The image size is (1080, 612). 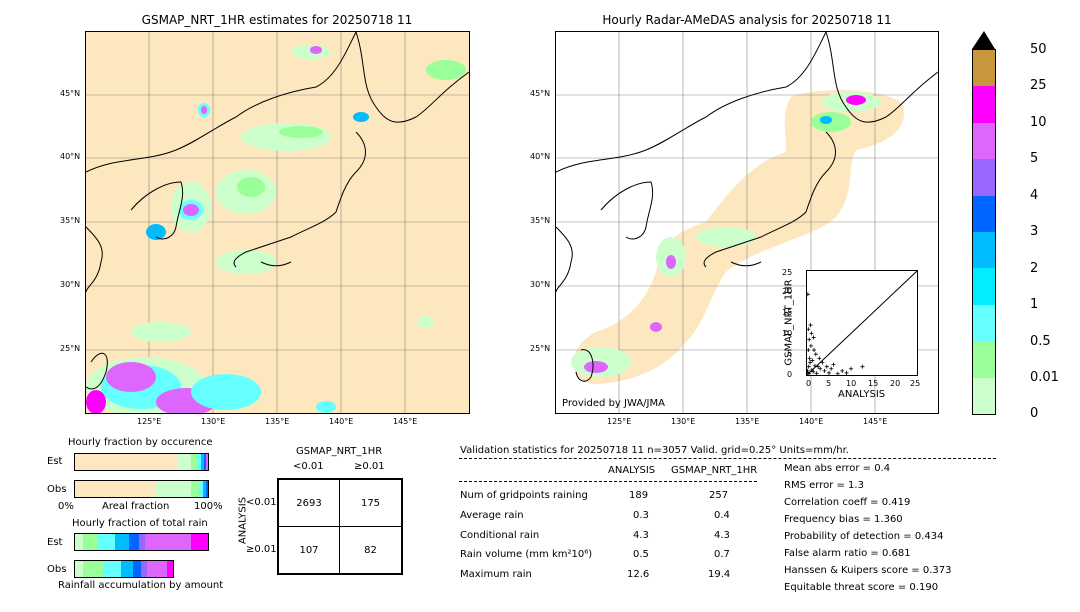 I want to click on map2-lat-35: 35°N, so click(x=540, y=220).